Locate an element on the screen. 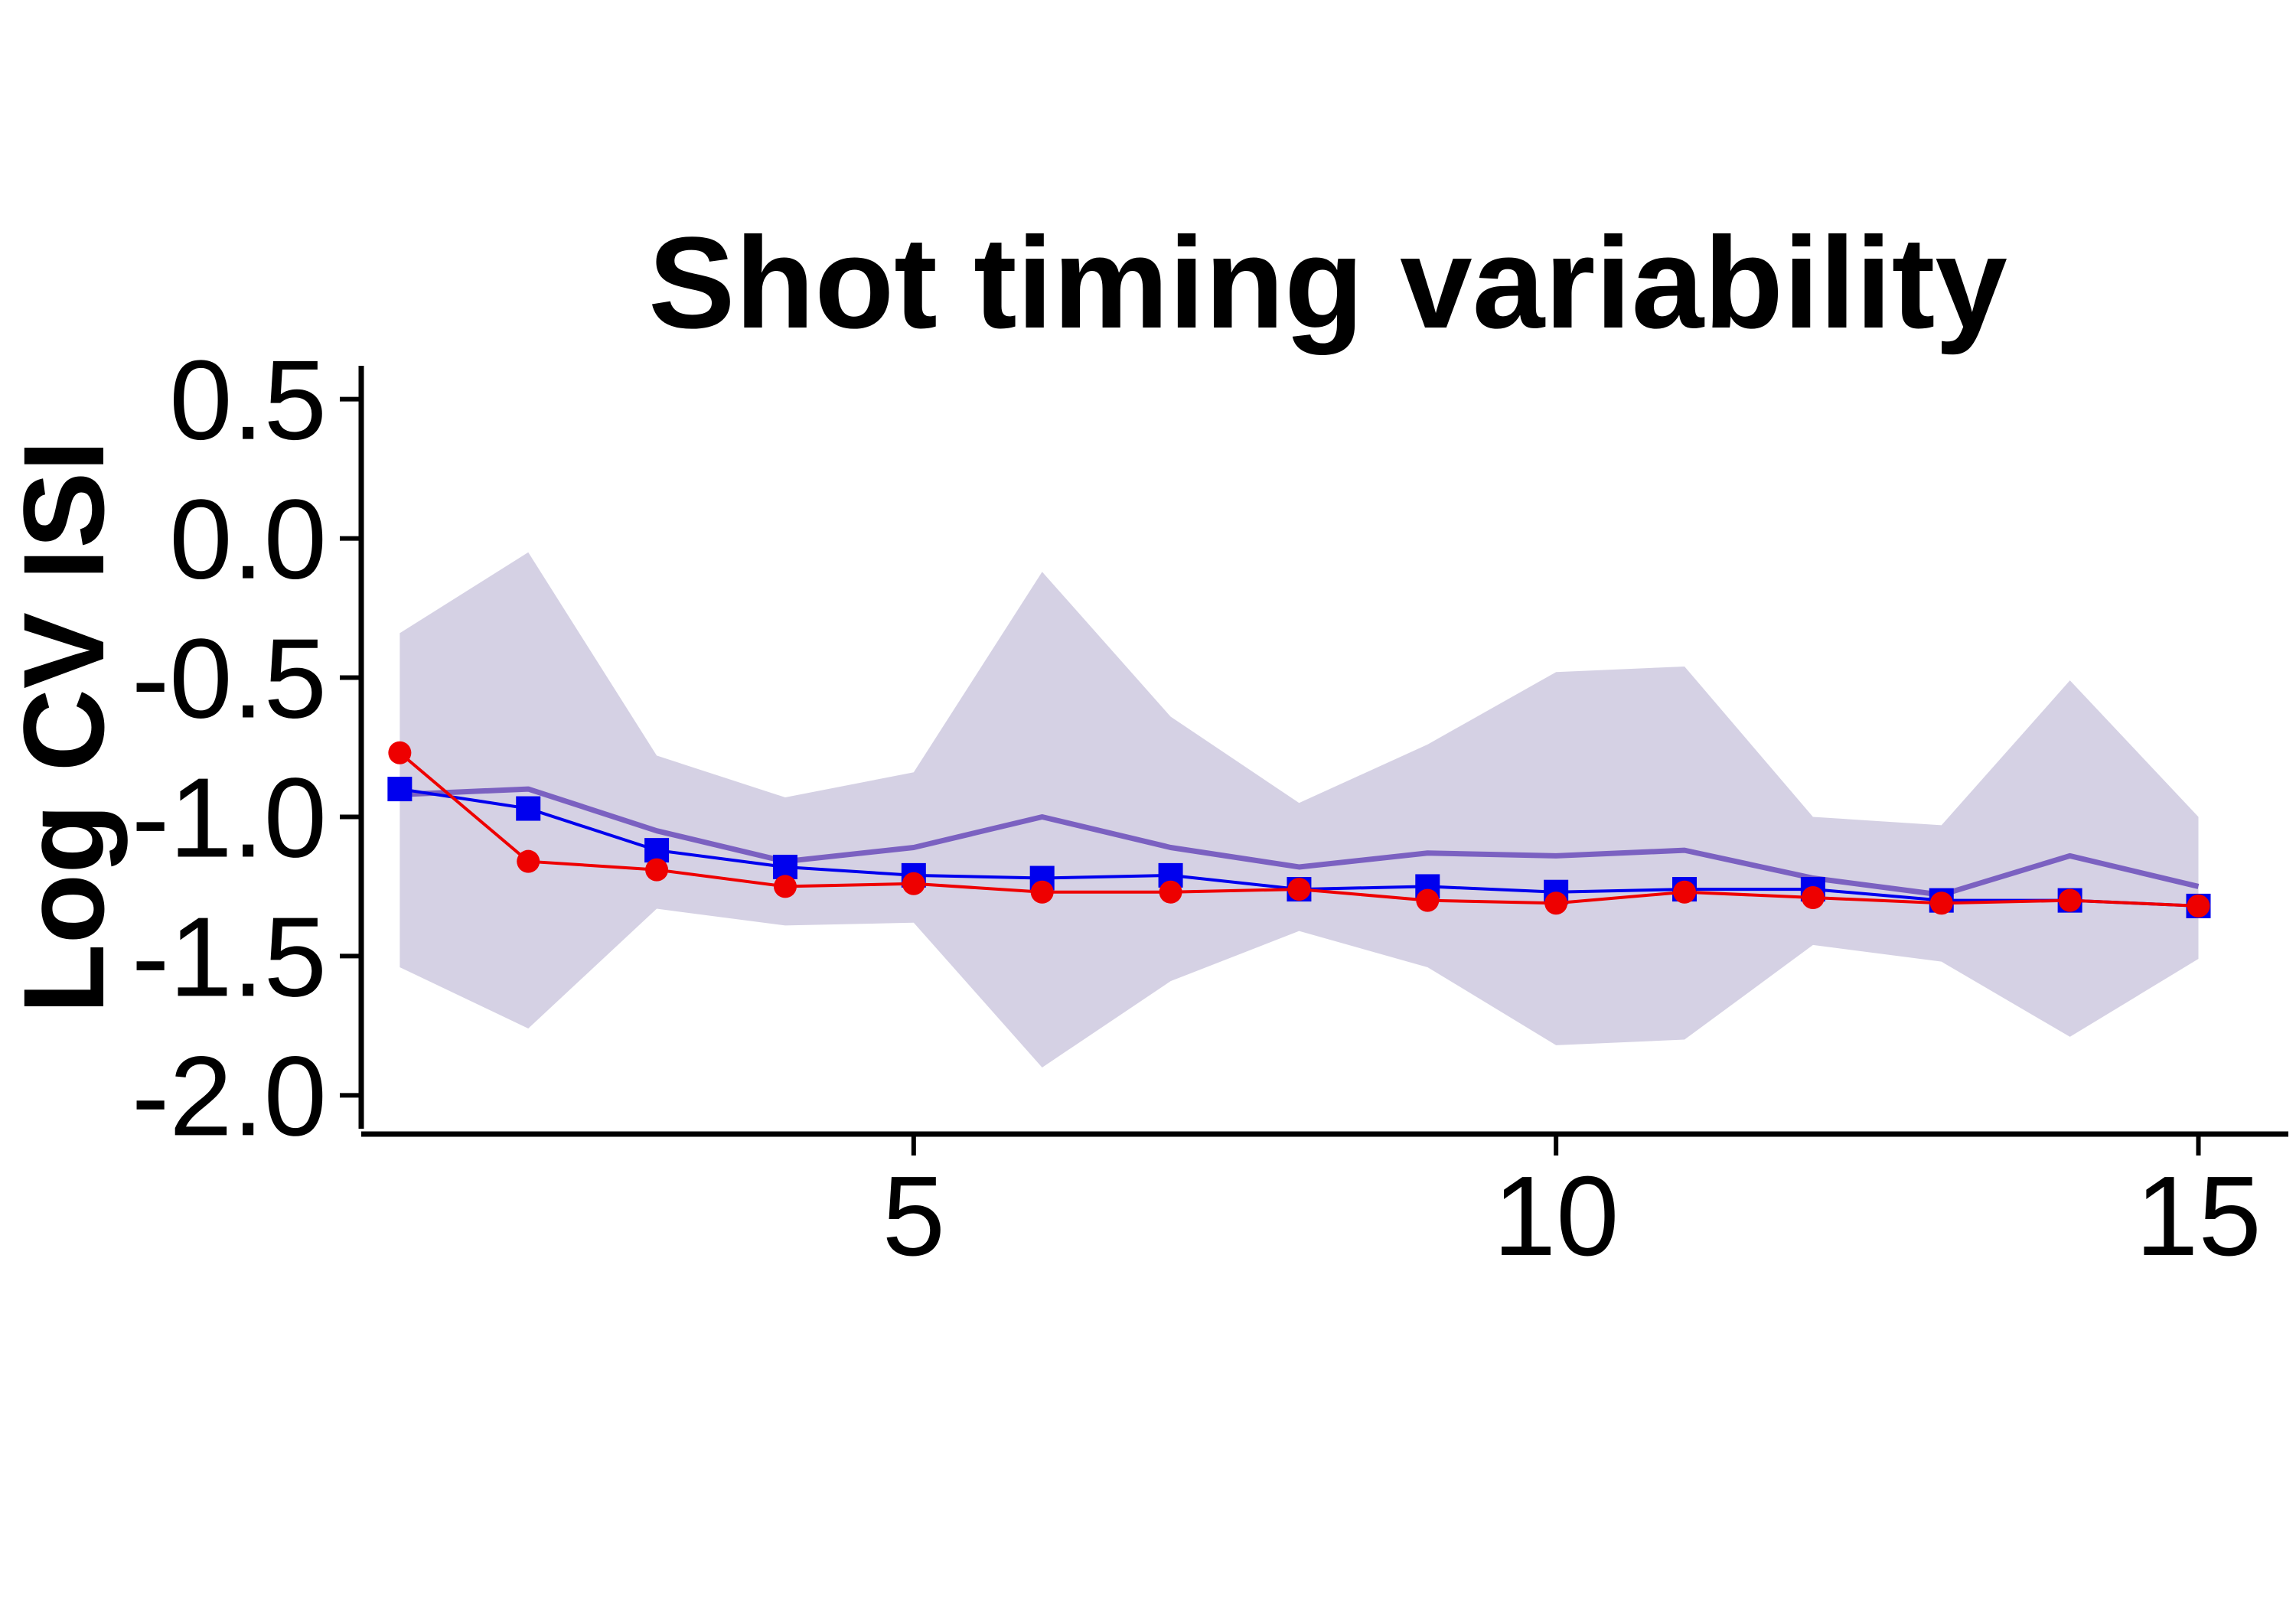 Image resolution: width=2296 pixels, height=1607 pixels. x-axis-ticks: 5 10 15 is located at coordinates (1572, 1206).